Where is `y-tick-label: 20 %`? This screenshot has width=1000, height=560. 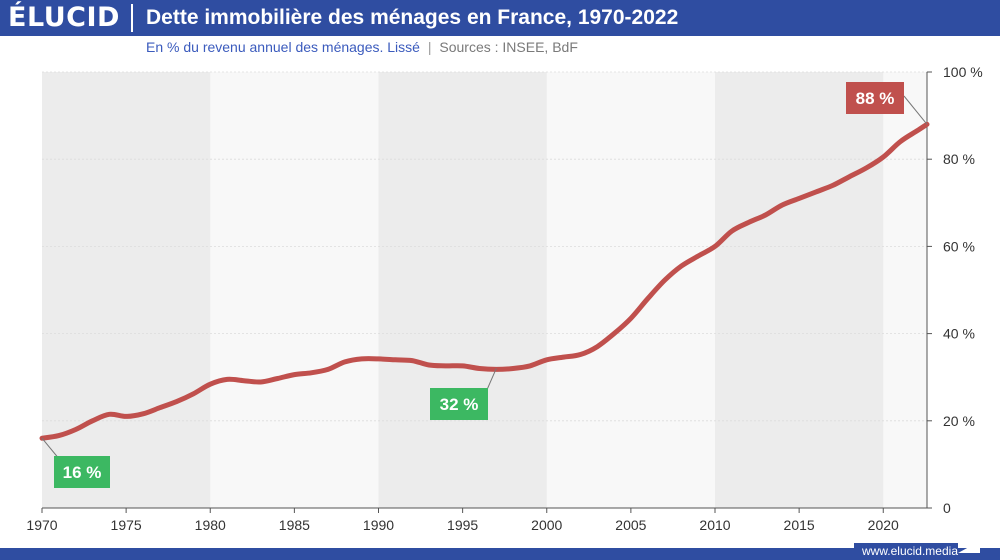 y-tick-label: 20 % is located at coordinates (959, 421).